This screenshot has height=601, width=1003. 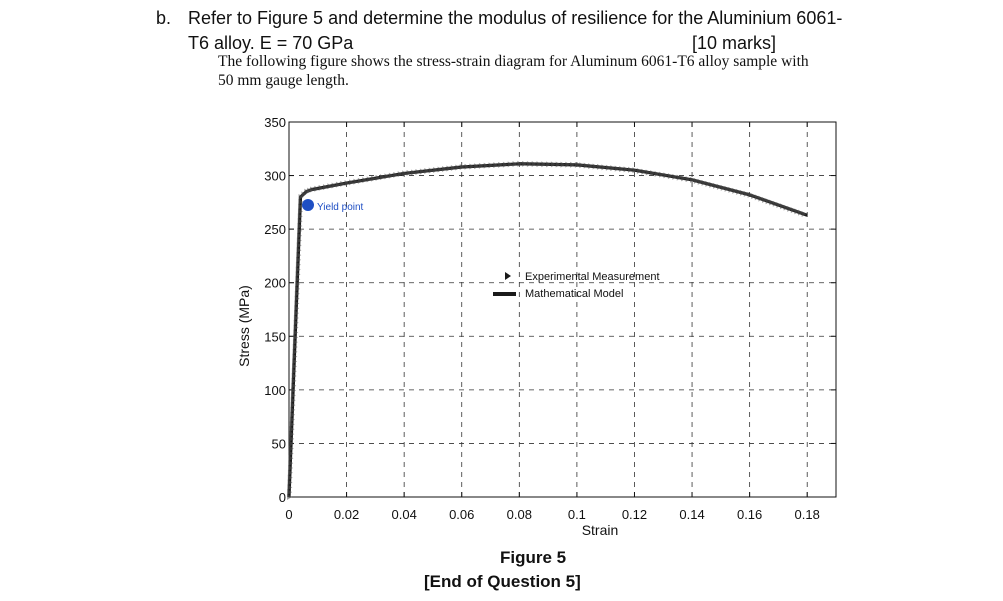 What do you see at coordinates (749, 514) in the screenshot?
I see `x-tick-label: 0.16` at bounding box center [749, 514].